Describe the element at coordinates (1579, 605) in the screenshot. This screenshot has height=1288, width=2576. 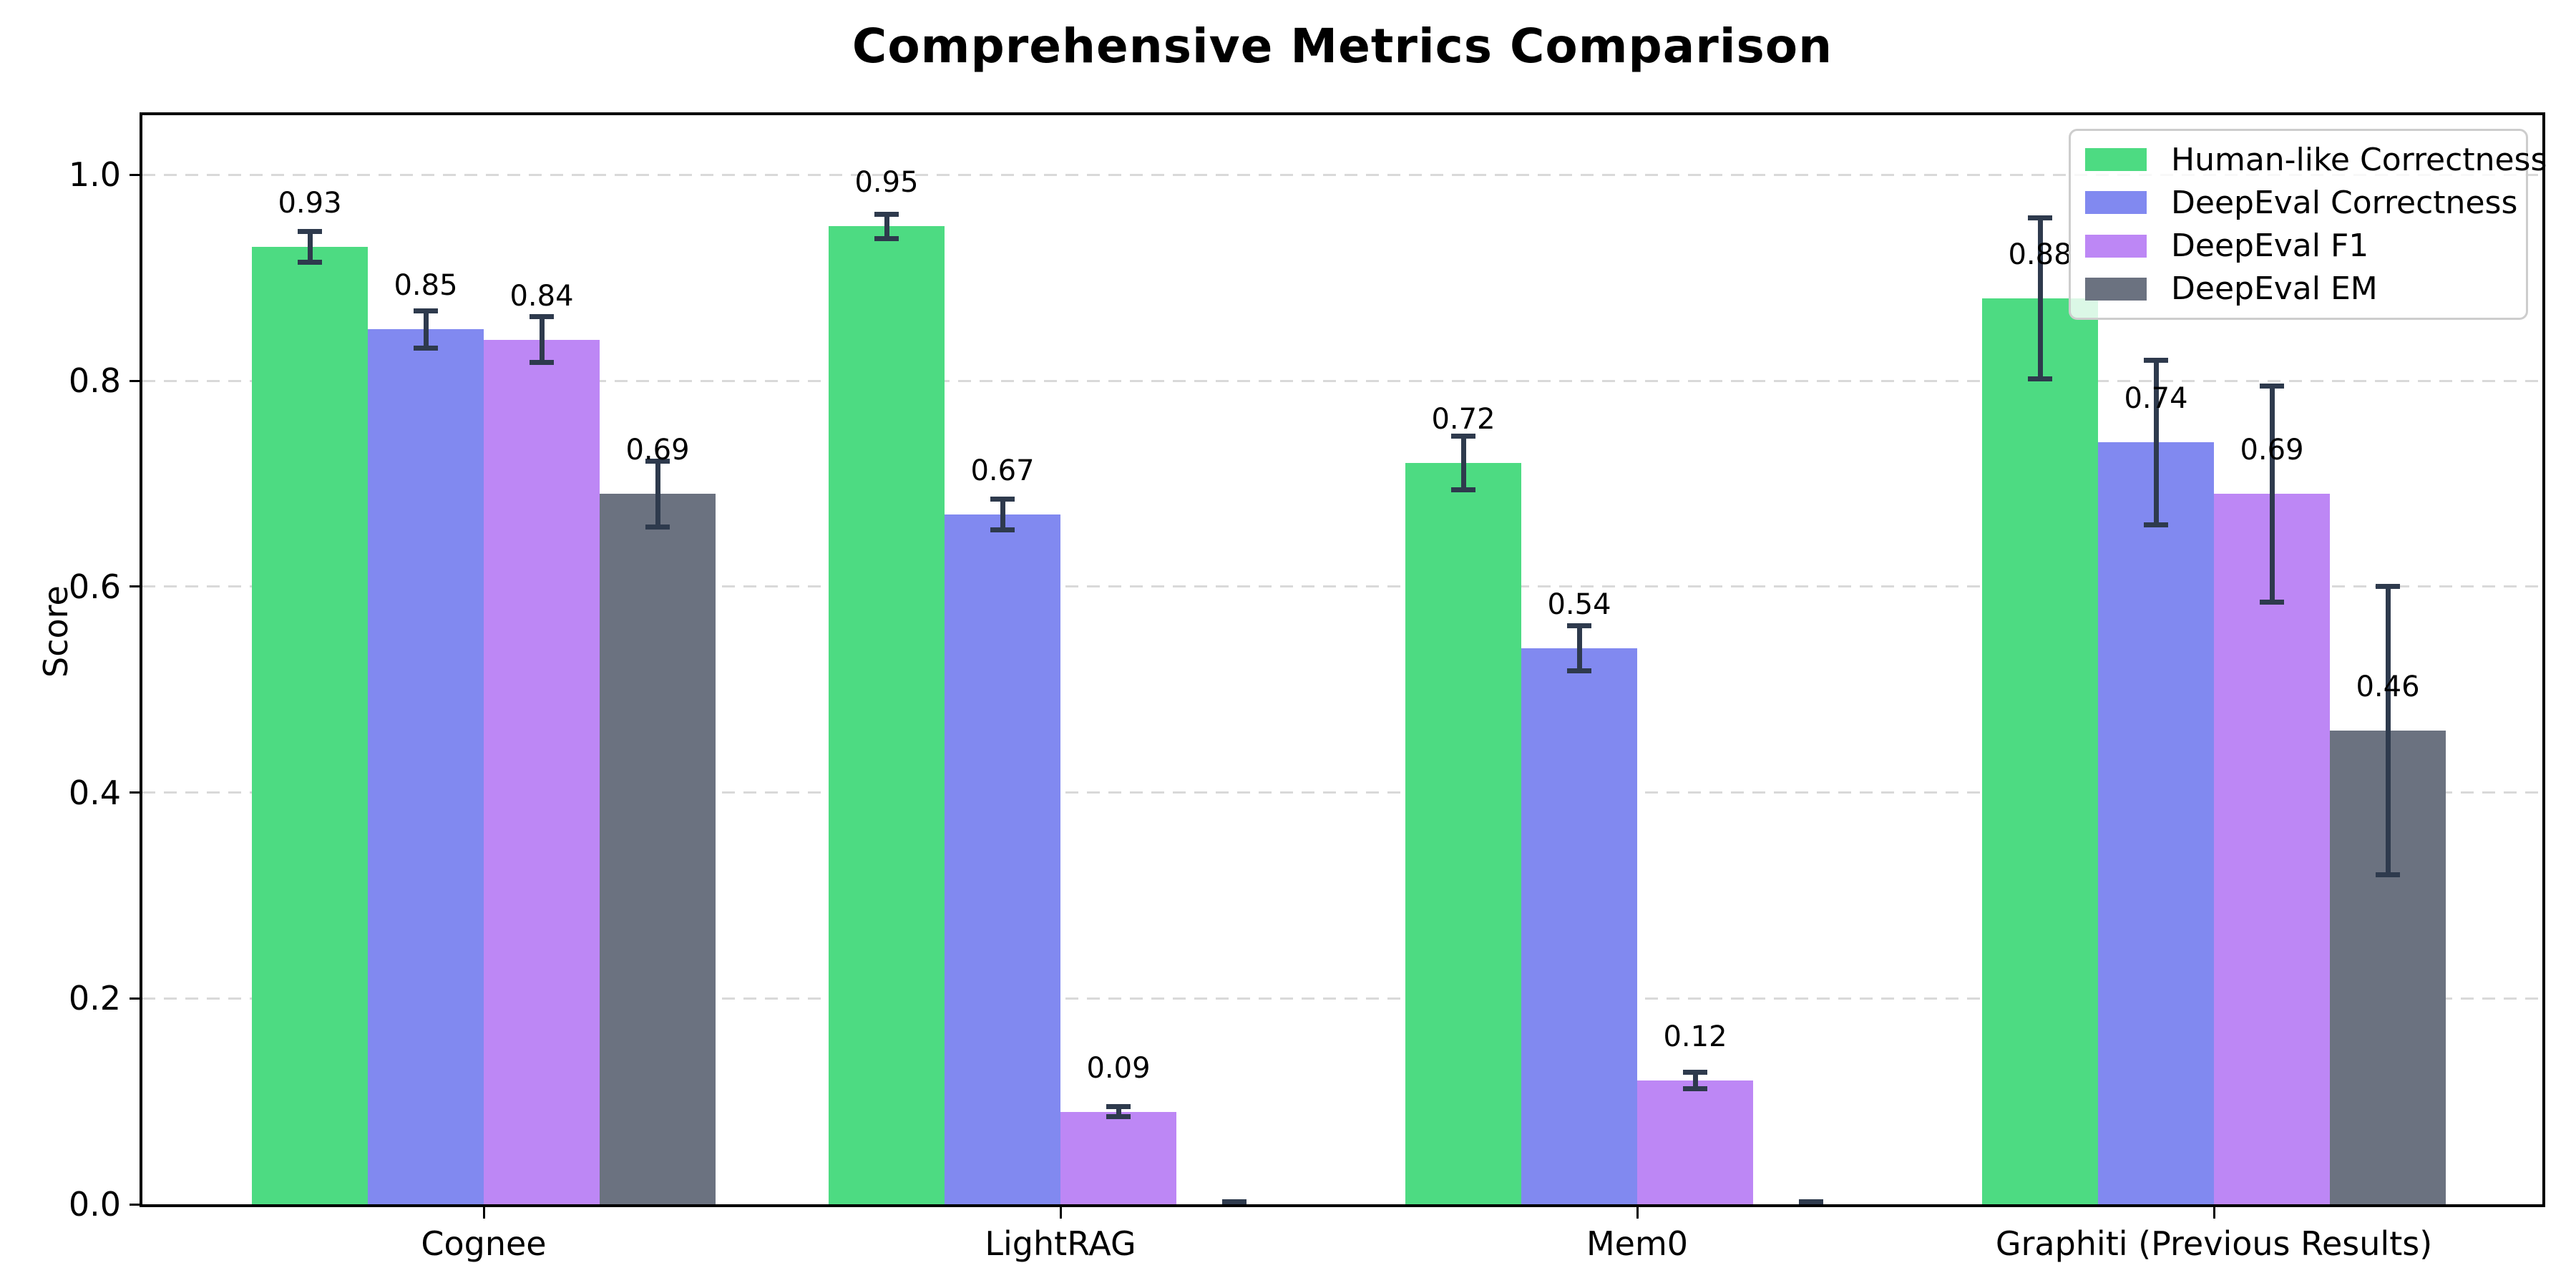
I see `value-label: 0.54` at that location.